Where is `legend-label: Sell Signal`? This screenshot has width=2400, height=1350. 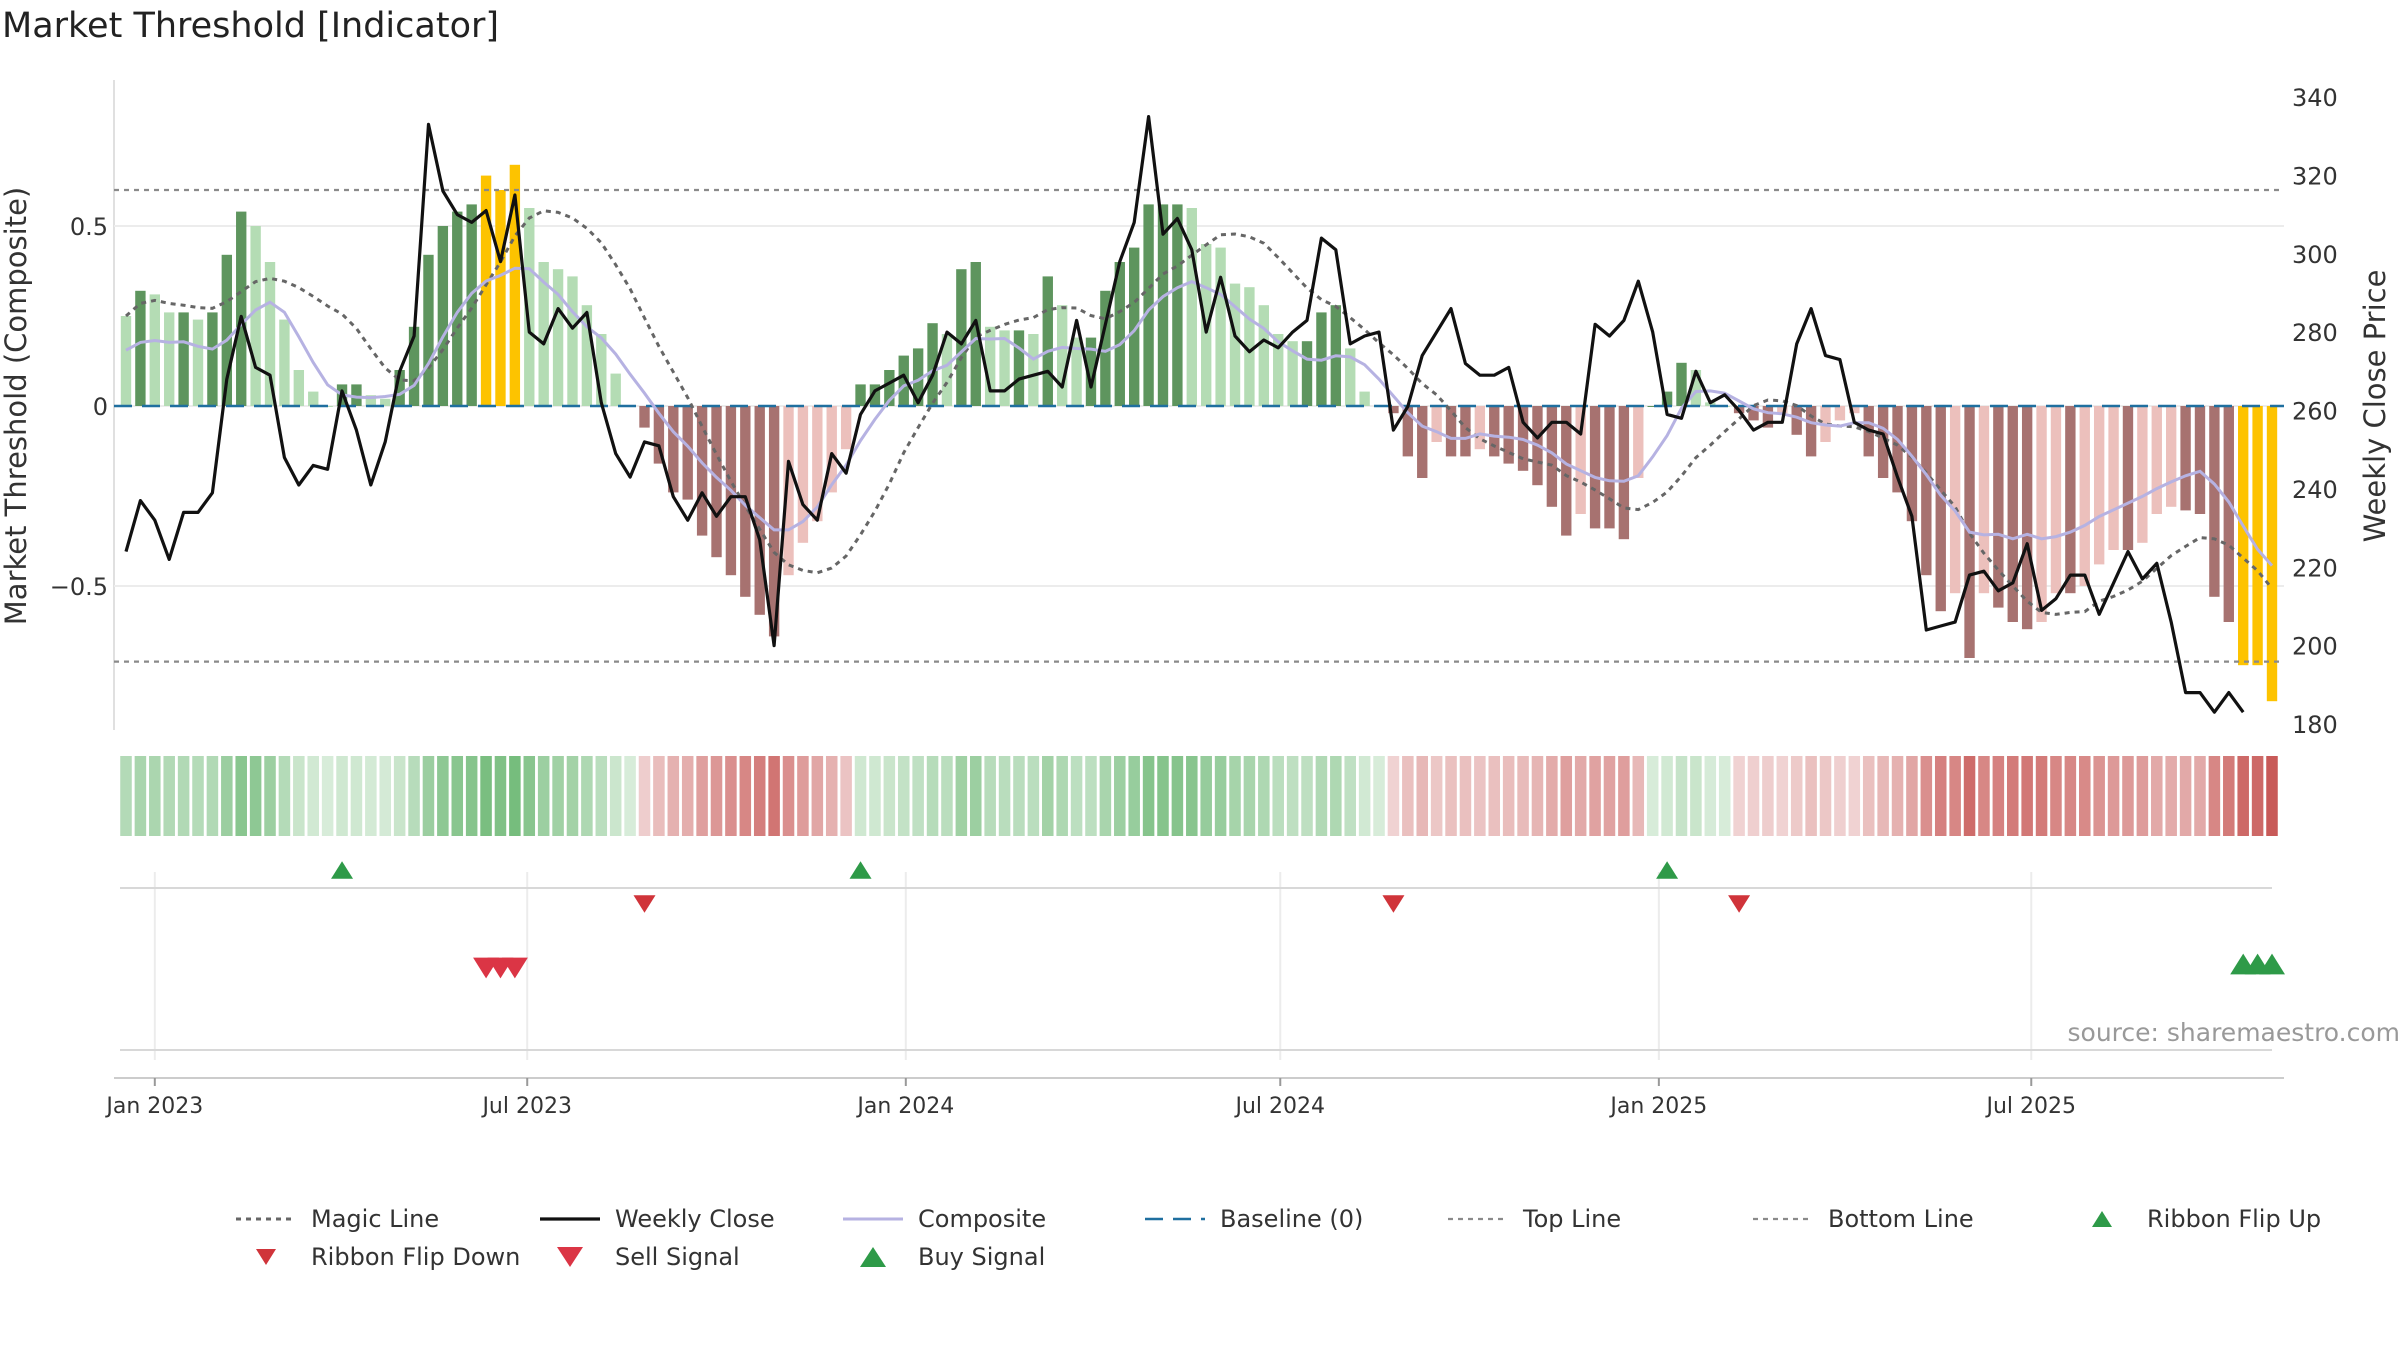
legend-label: Sell Signal is located at coordinates (677, 1257).